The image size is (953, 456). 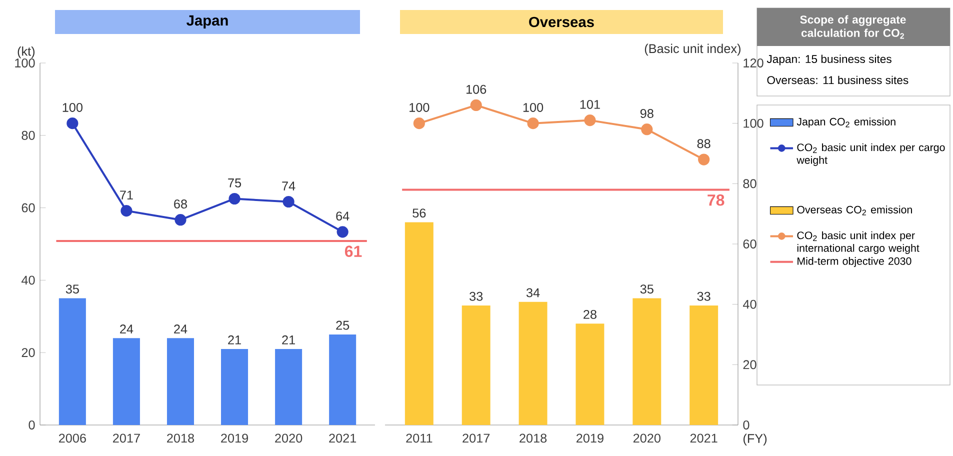 What do you see at coordinates (343, 325) in the screenshot?
I see `data-label: 25` at bounding box center [343, 325].